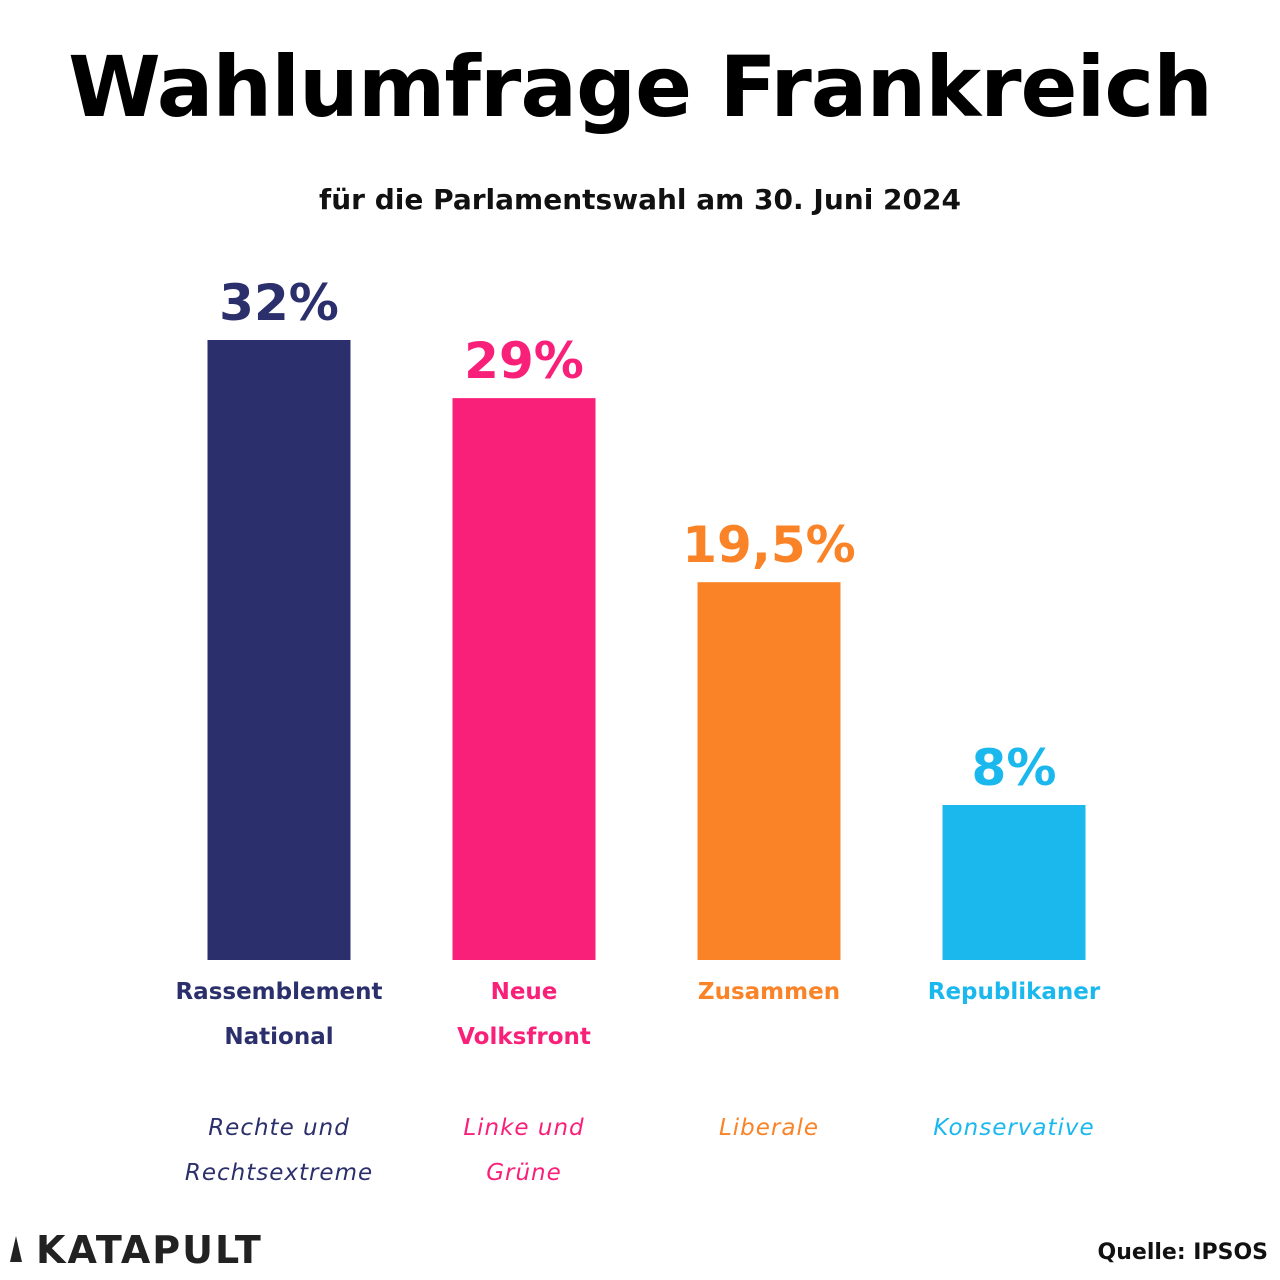 This screenshot has height=1280, width=1280. Describe the element at coordinates (279, 1150) in the screenshot. I see `category-description: Rechte und Rechtsextreme` at that location.